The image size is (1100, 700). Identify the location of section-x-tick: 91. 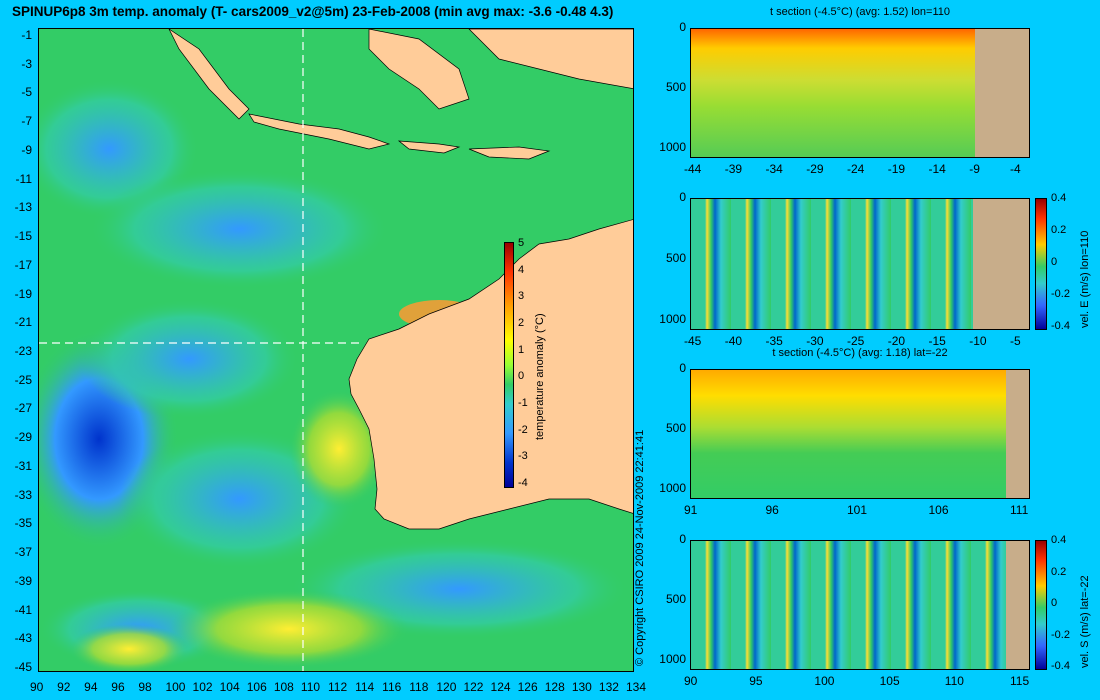
(691, 510).